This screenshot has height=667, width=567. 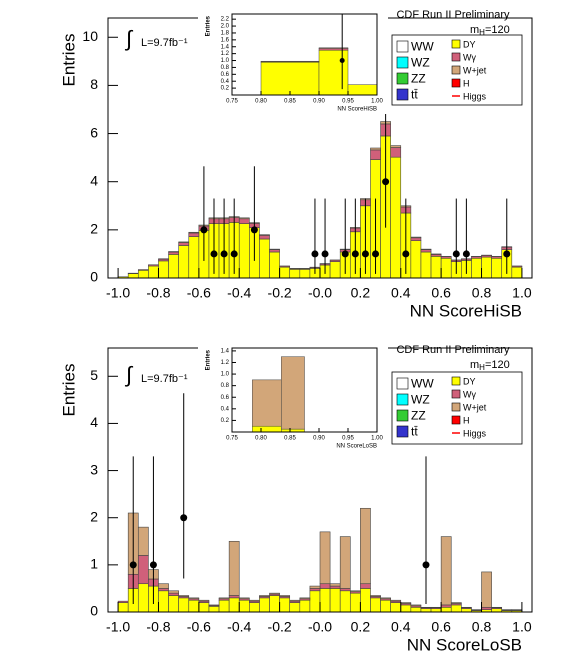 I want to click on inset-x-label: NN ScoreLoSB, so click(x=356, y=447).